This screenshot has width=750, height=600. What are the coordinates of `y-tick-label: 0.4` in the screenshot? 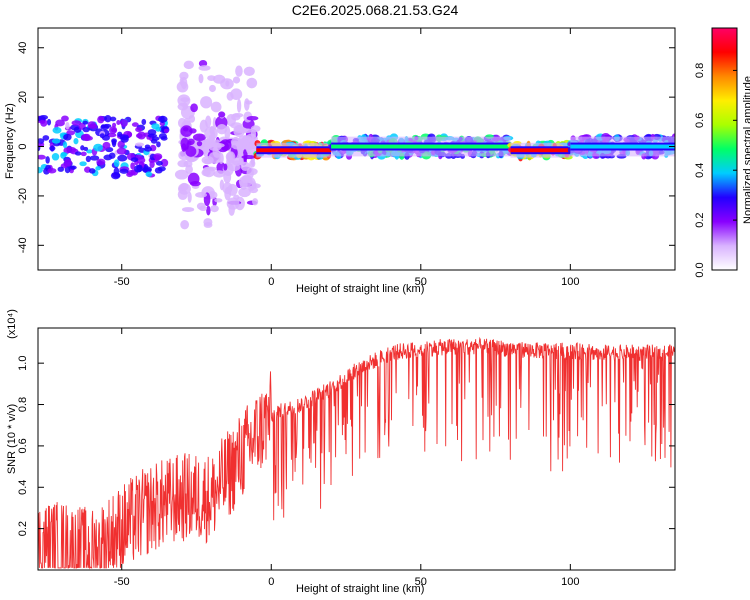 It's located at (23, 487).